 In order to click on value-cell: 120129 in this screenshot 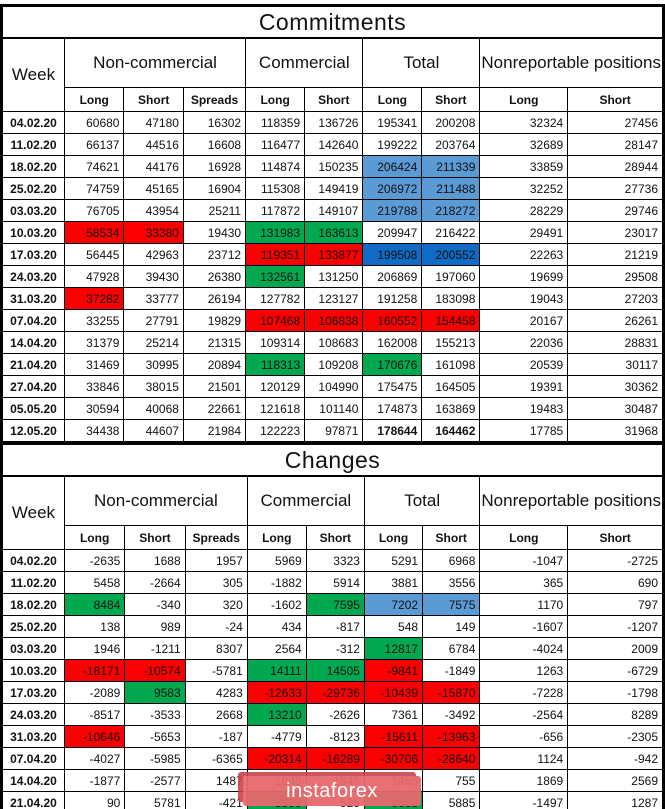, I will do `click(275, 386)`.